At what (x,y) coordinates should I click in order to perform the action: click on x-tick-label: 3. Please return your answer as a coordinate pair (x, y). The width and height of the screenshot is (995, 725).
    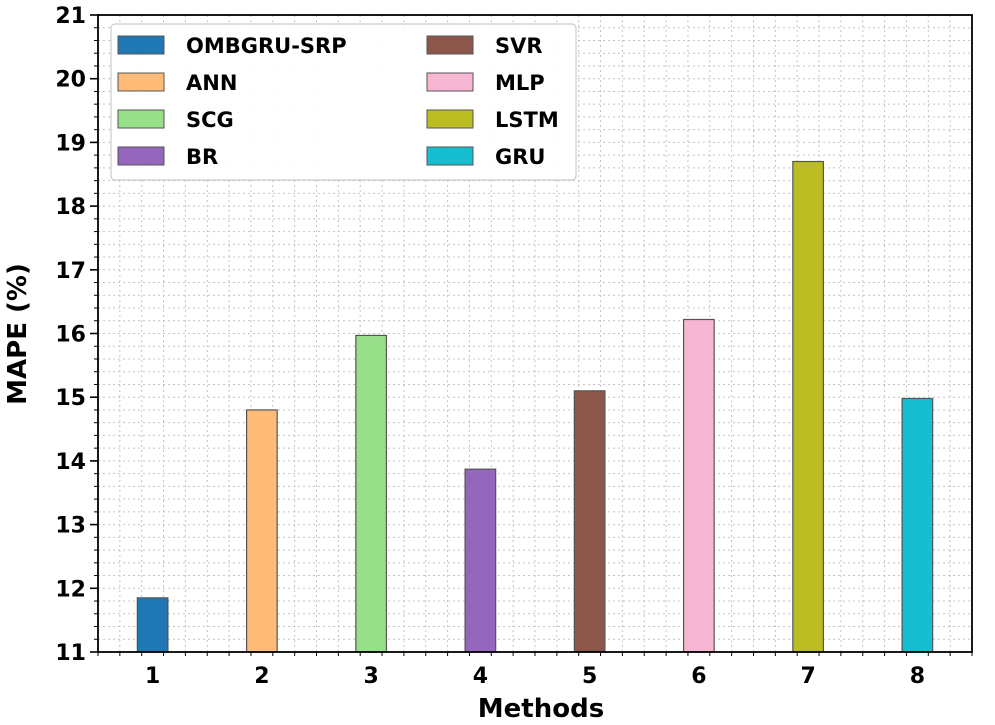
    Looking at the image, I should click on (370, 676).